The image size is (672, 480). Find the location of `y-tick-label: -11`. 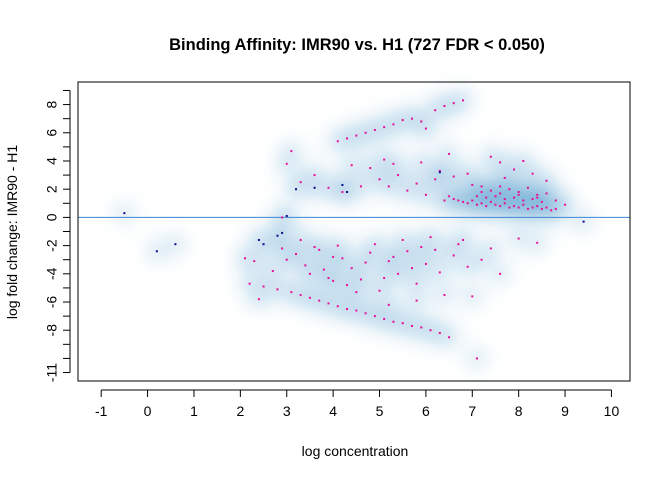

y-tick-label: -11 is located at coordinates (52, 372).